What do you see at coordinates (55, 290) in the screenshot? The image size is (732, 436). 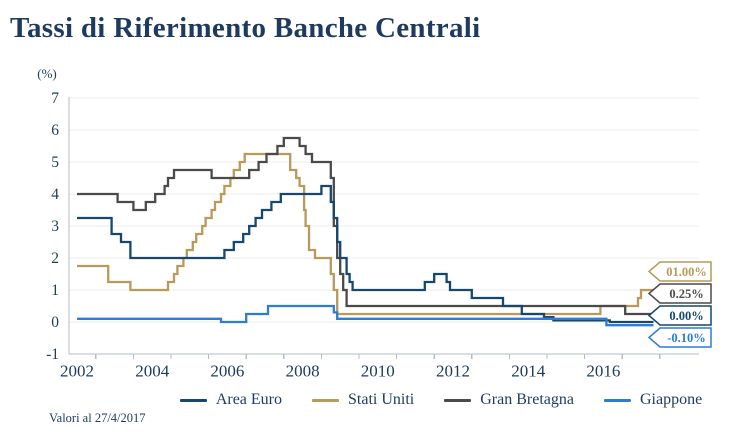 I see `y-axis-tick-label: 1` at bounding box center [55, 290].